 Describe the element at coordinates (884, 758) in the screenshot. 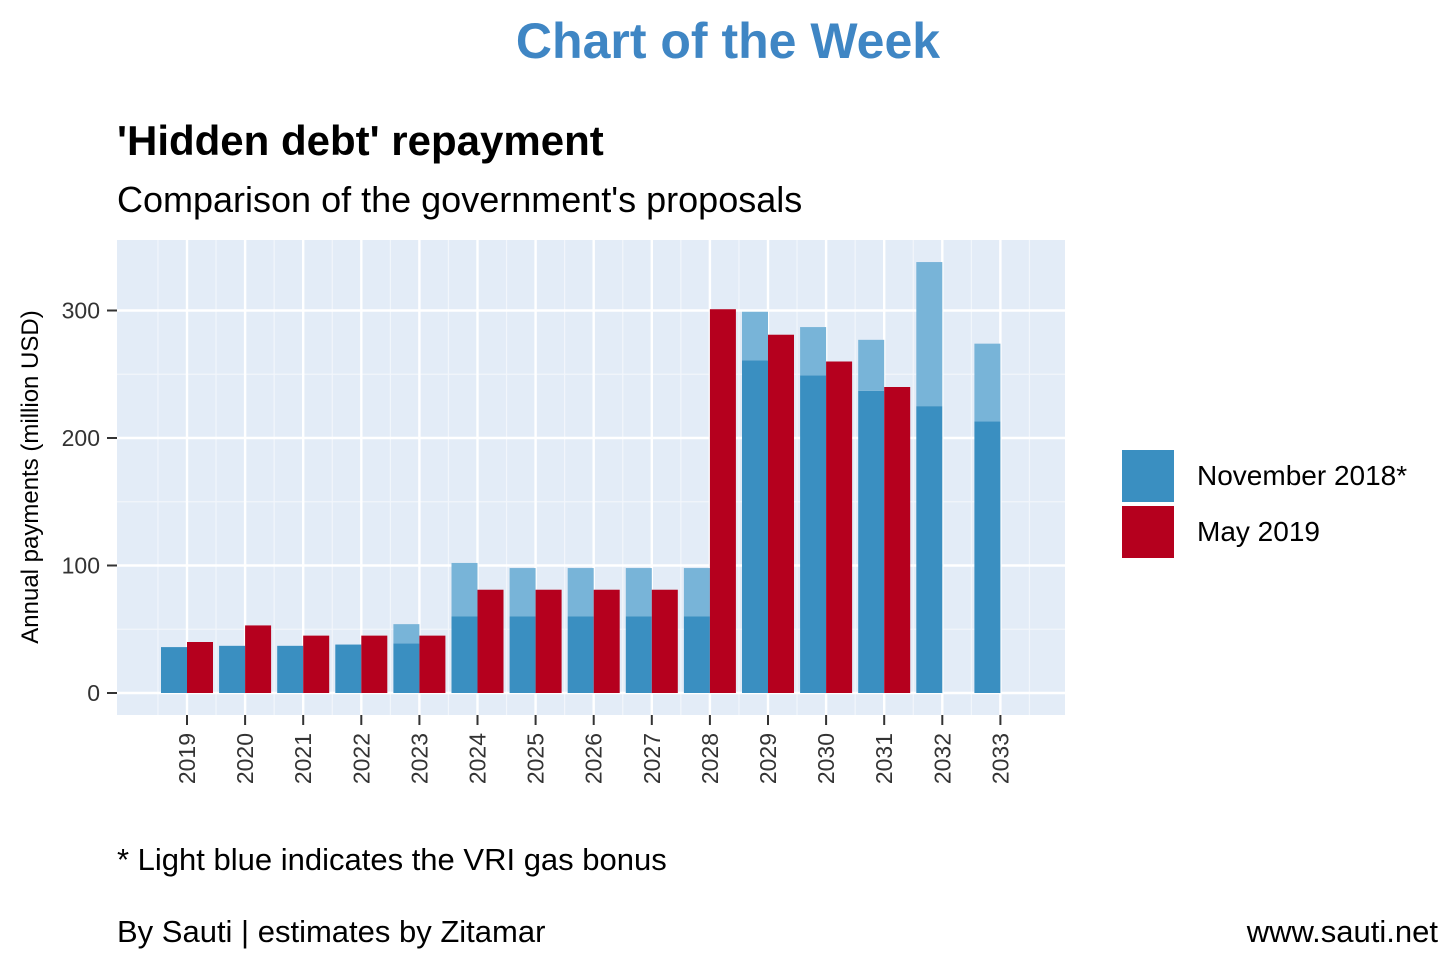

I see `x-tick-label: 2031` at that location.